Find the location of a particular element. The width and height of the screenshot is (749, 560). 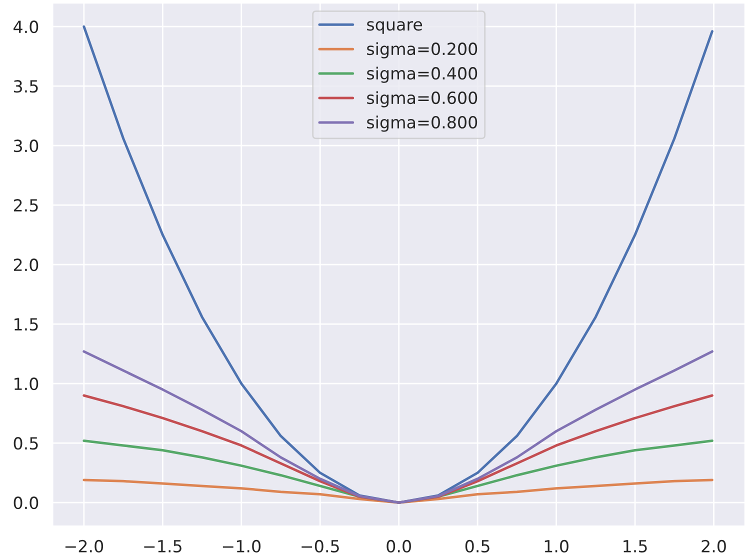

x-tick-label: 2.0 is located at coordinates (714, 546).